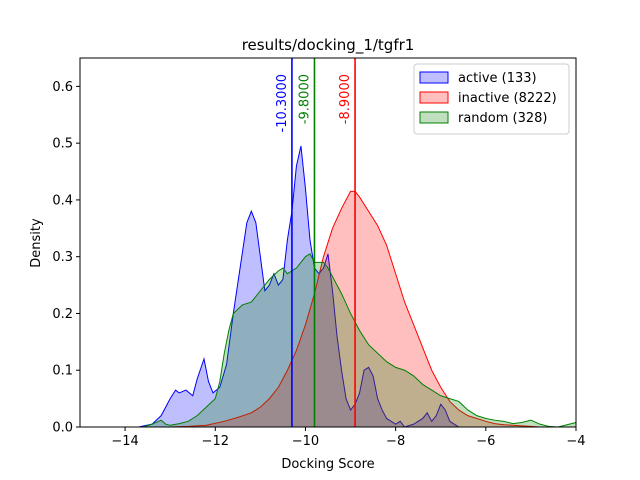  What do you see at coordinates (62, 257) in the screenshot?
I see `y-tick-label: 0.3` at bounding box center [62, 257].